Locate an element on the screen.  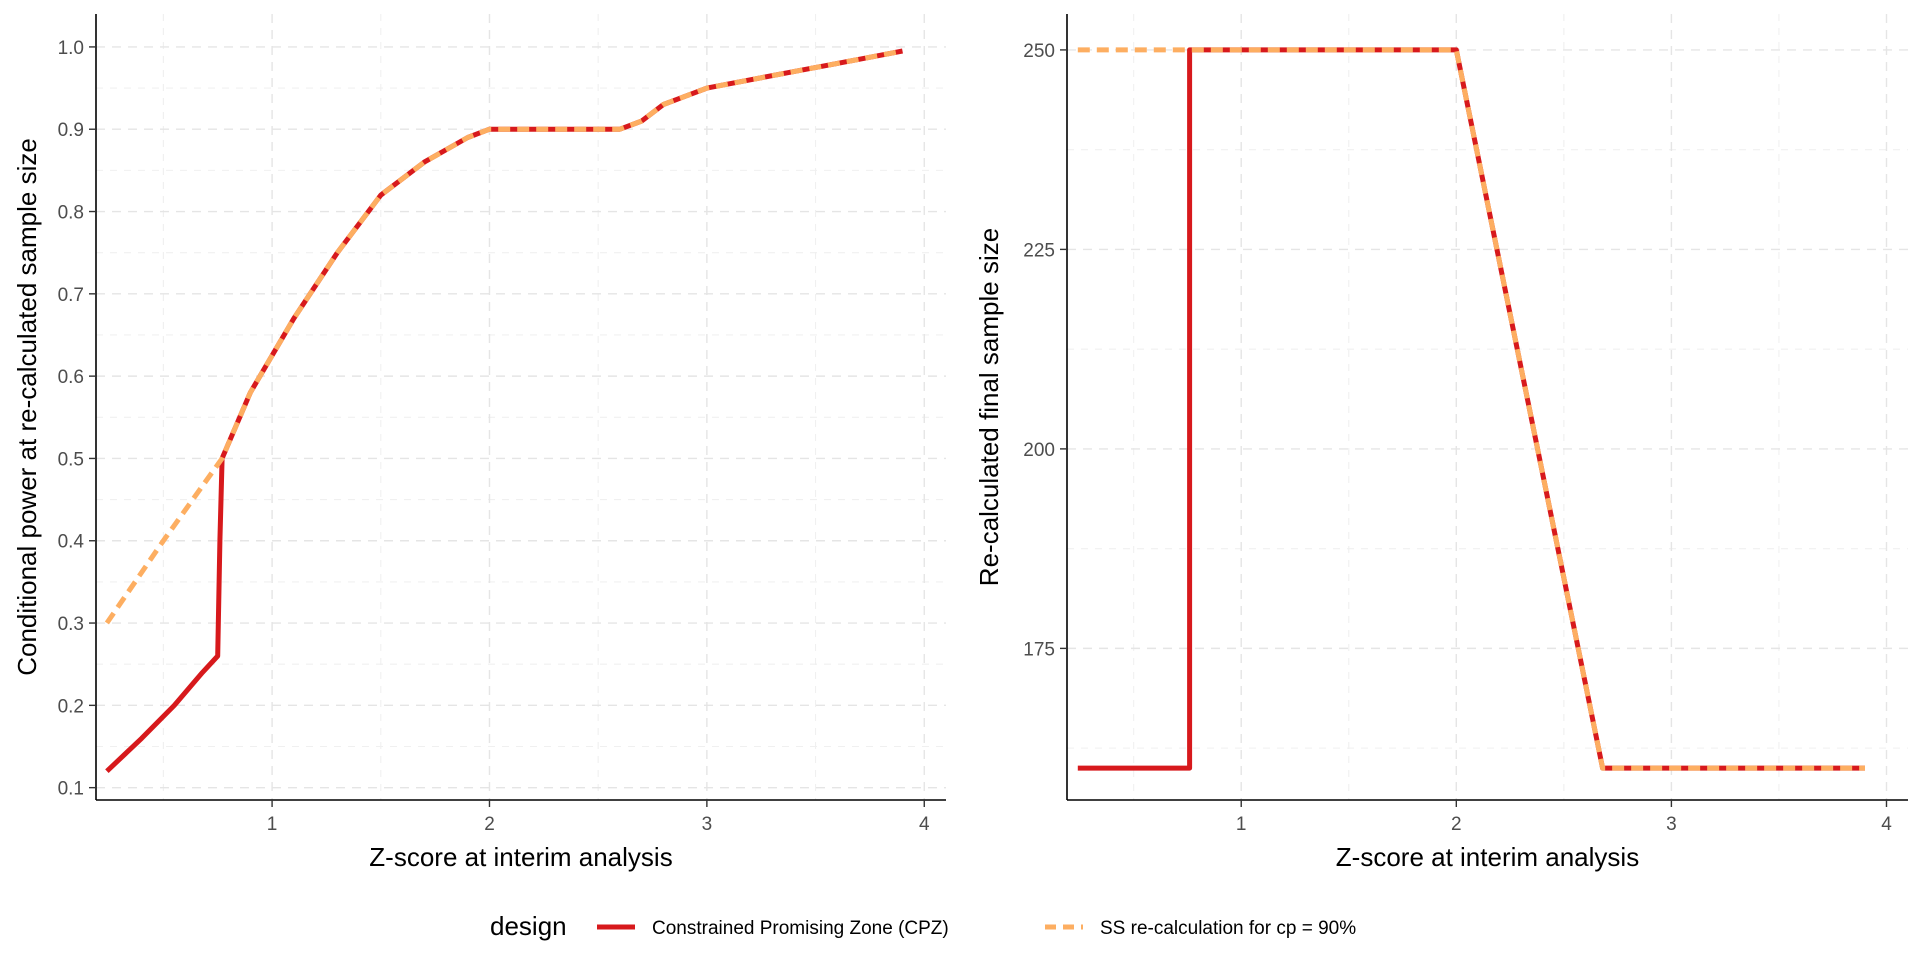
y-tick-label: 0.2 is located at coordinates (71, 706).